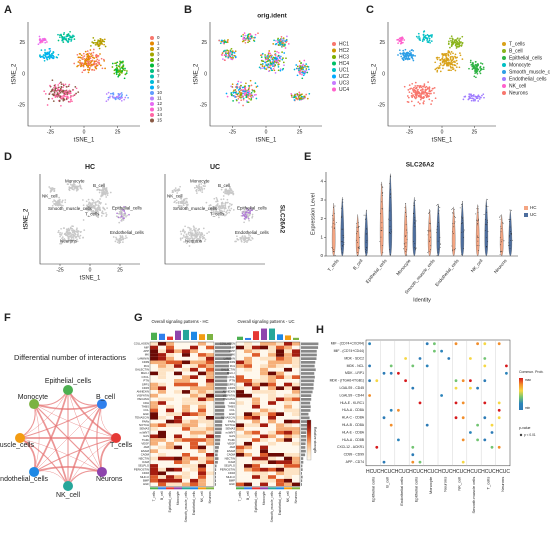  Describe the element at coordinates (179, 321) in the screenshot. I see `label: Overall signaling patterns - HC` at that location.